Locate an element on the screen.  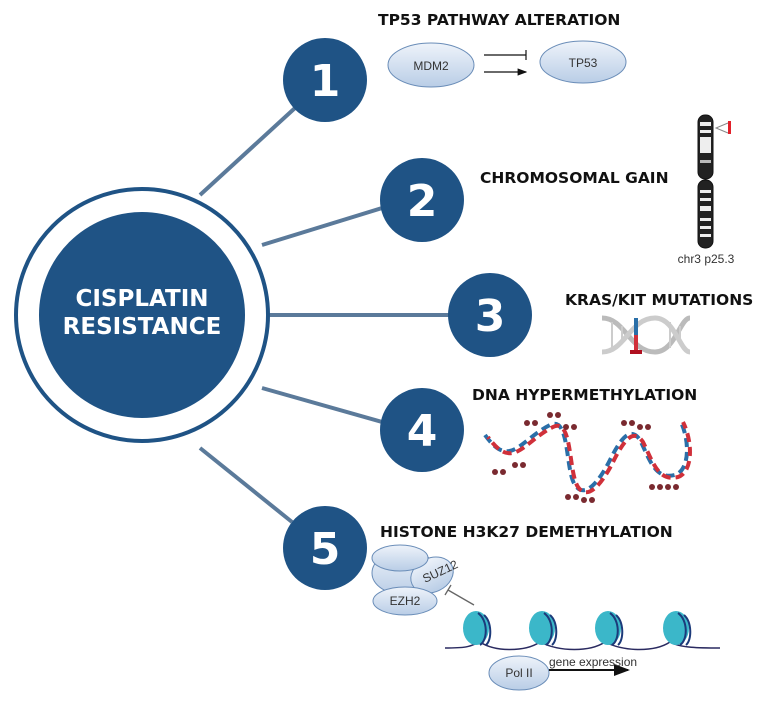
badge-5: 5 is located at coordinates (325, 548).